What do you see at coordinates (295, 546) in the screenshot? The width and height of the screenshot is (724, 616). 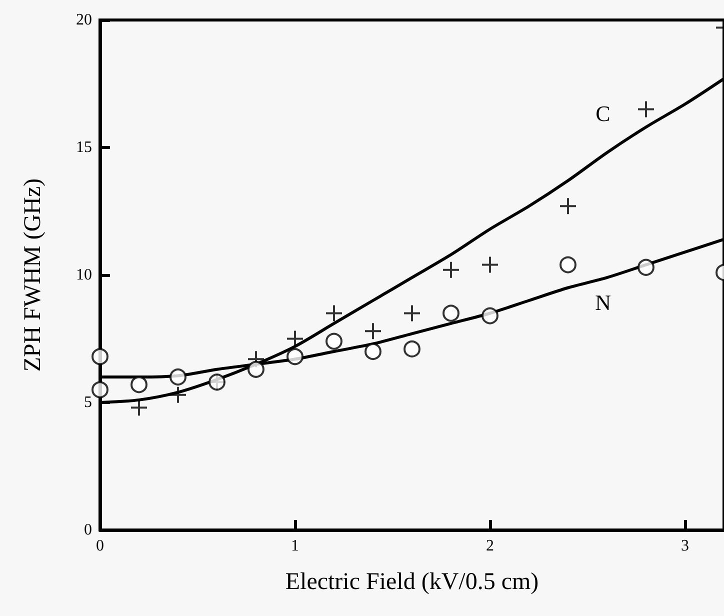 I see `x-tick-label: 1` at bounding box center [295, 546].